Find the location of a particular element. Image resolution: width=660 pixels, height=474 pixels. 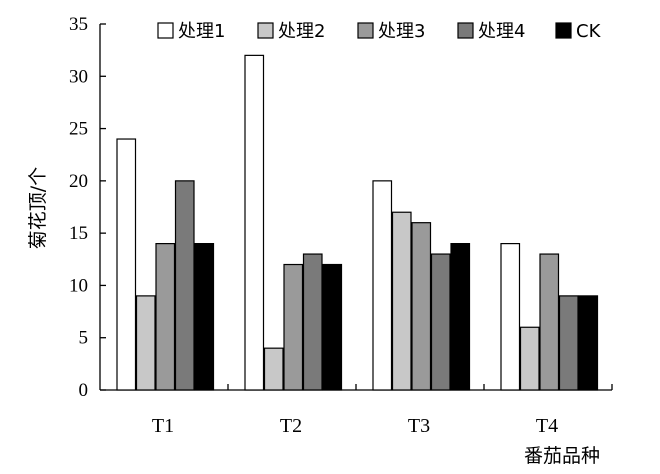

x-axis-label: 番茄品种 is located at coordinates (562, 456).